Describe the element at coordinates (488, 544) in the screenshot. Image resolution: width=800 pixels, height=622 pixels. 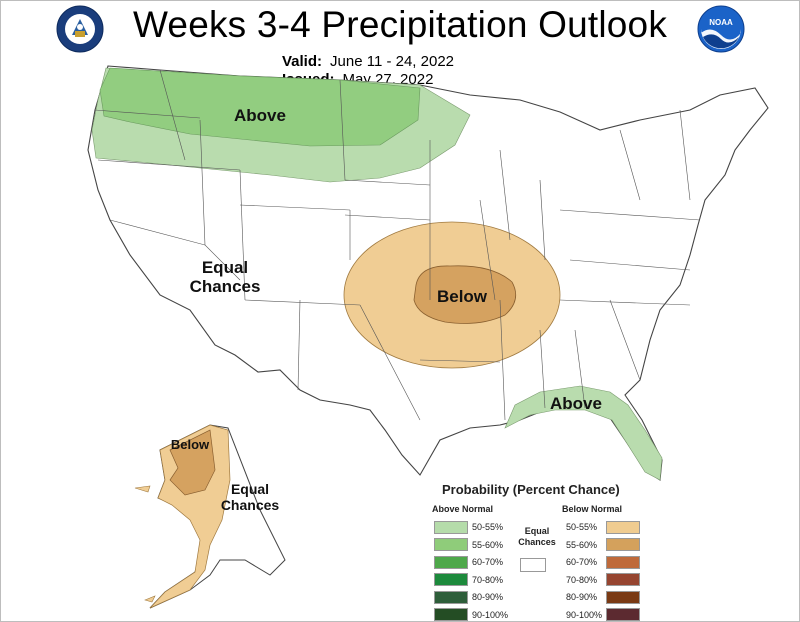
I see `legend-above-label: 55-60%` at that location.